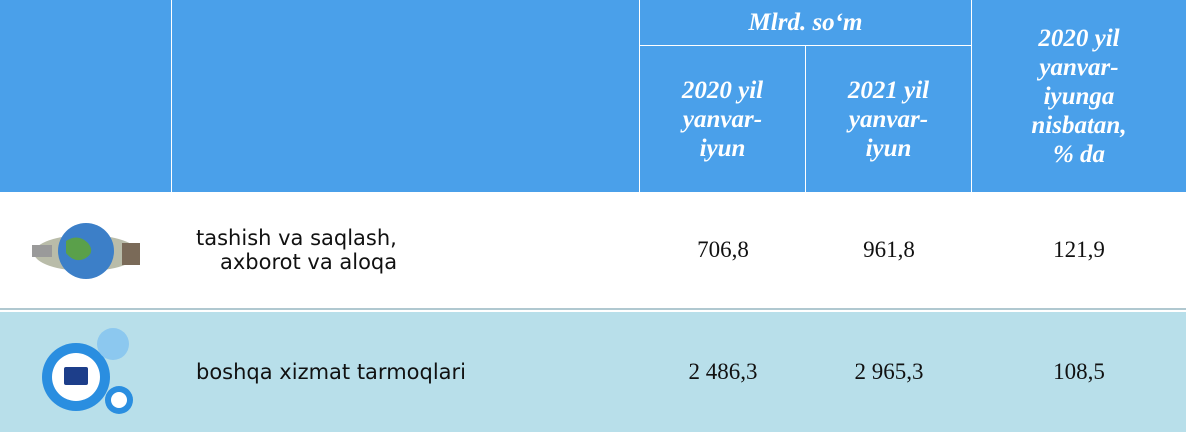 The height and width of the screenshot is (434, 1186). Describe the element at coordinates (1079, 154) in the screenshot. I see `text-line: % da` at that location.